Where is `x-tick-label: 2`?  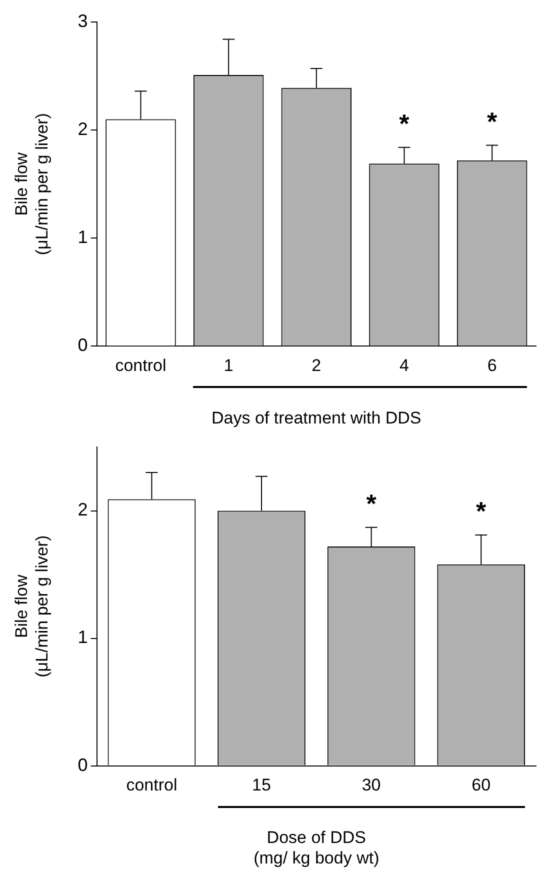
x-tick-label: 2 is located at coordinates (317, 366).